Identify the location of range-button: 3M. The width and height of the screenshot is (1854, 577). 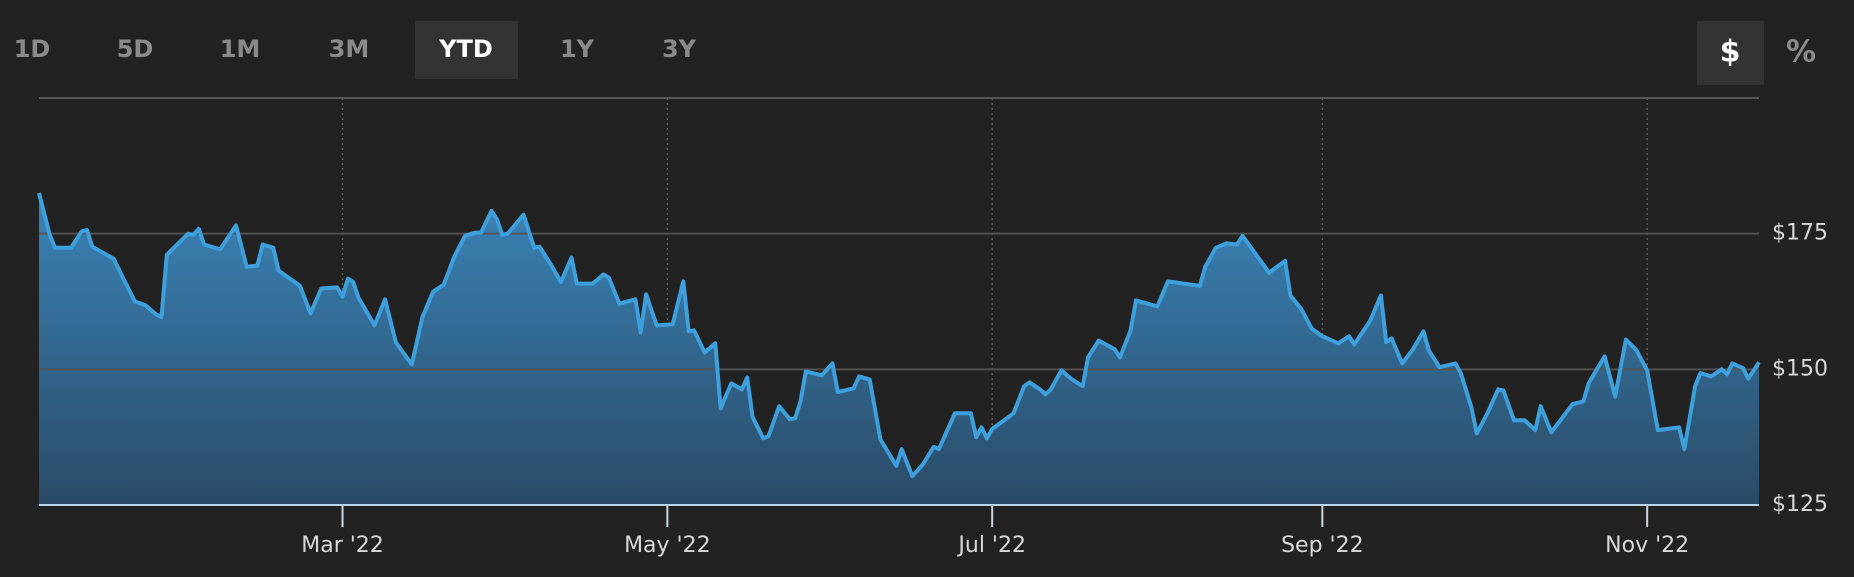
(349, 49).